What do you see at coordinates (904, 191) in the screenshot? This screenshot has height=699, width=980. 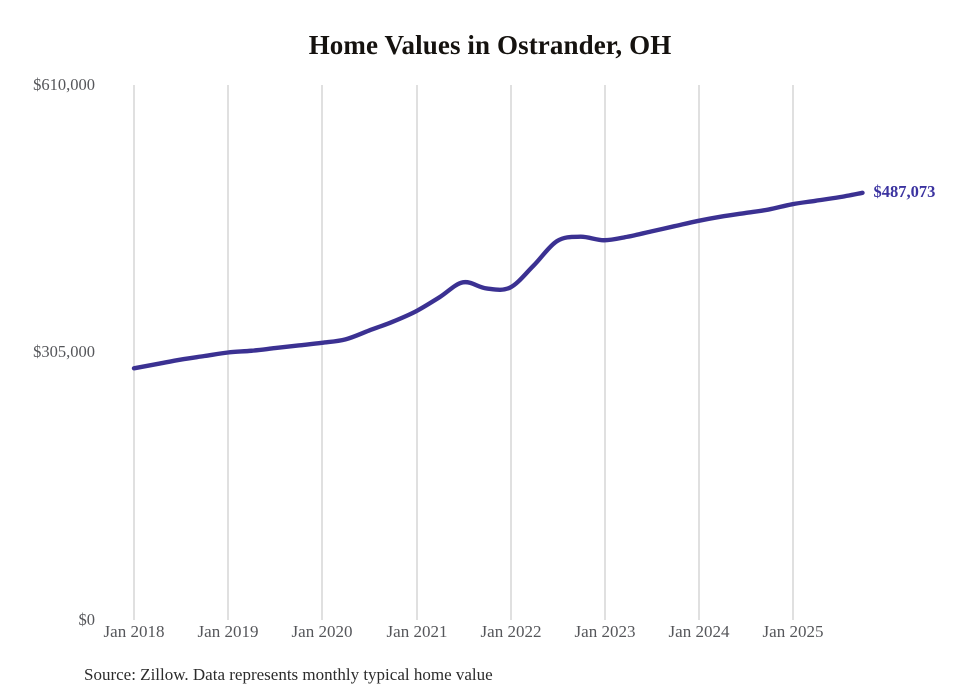 I see `end-value-annotation: $487,073` at bounding box center [904, 191].